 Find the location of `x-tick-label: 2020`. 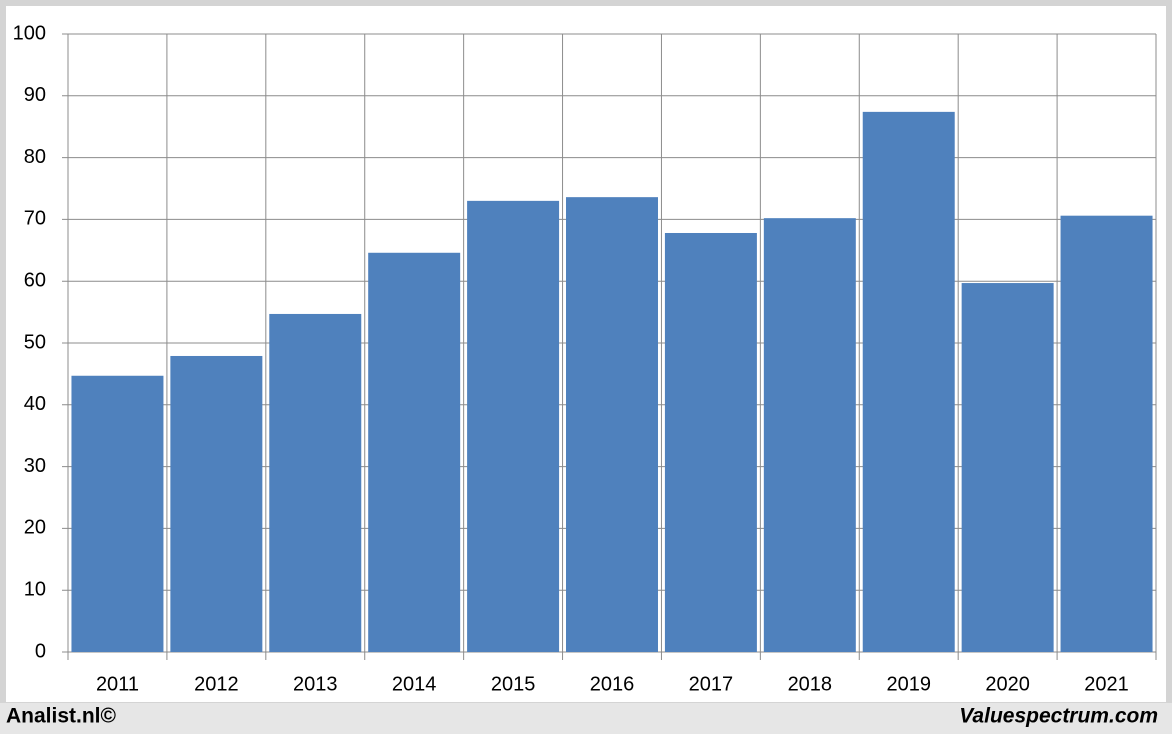

x-tick-label: 2020 is located at coordinates (1007, 684).